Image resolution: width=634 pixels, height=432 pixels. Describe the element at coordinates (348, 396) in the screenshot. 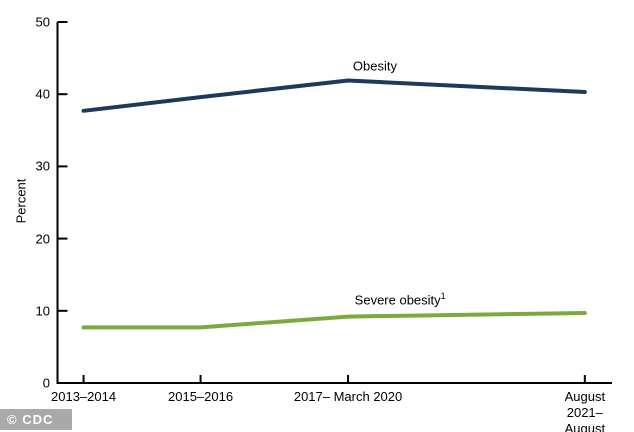

I see `x-axis-tick-label: 2017– March 2020` at that location.